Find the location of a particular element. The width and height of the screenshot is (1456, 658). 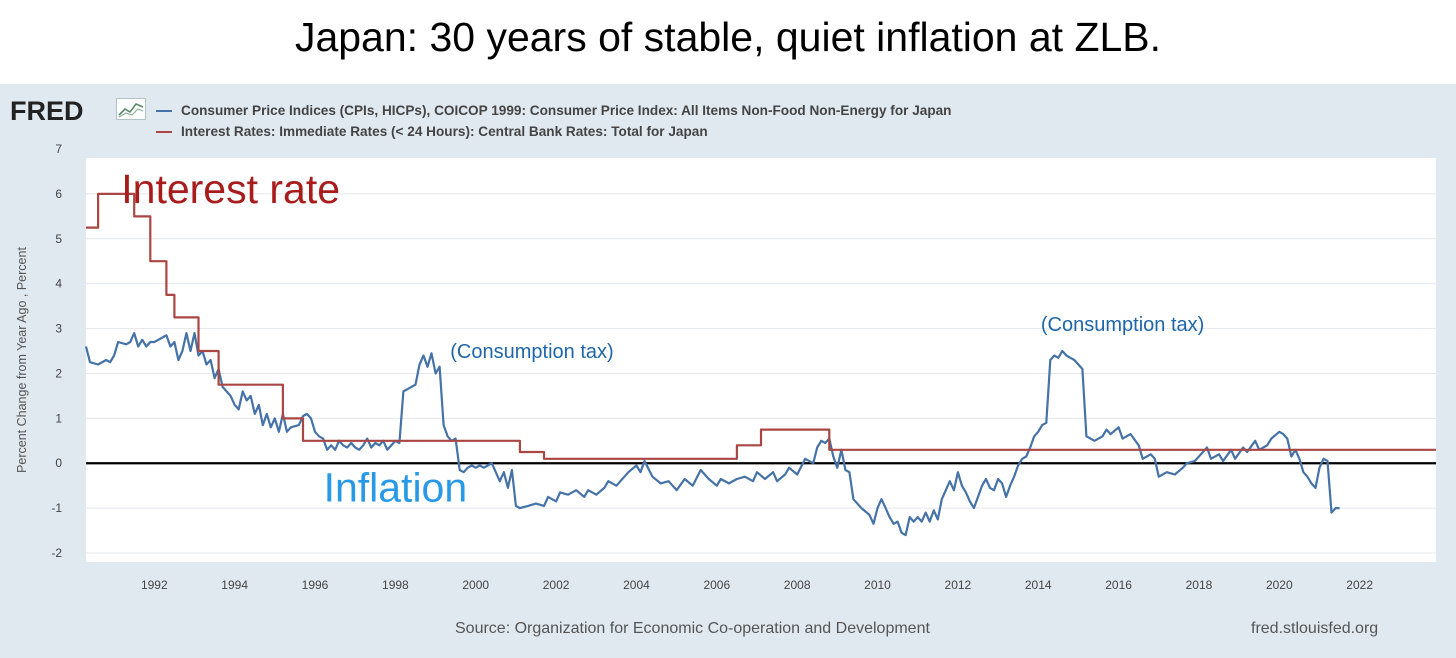

x-tick-label: 2000 is located at coordinates (475, 585).